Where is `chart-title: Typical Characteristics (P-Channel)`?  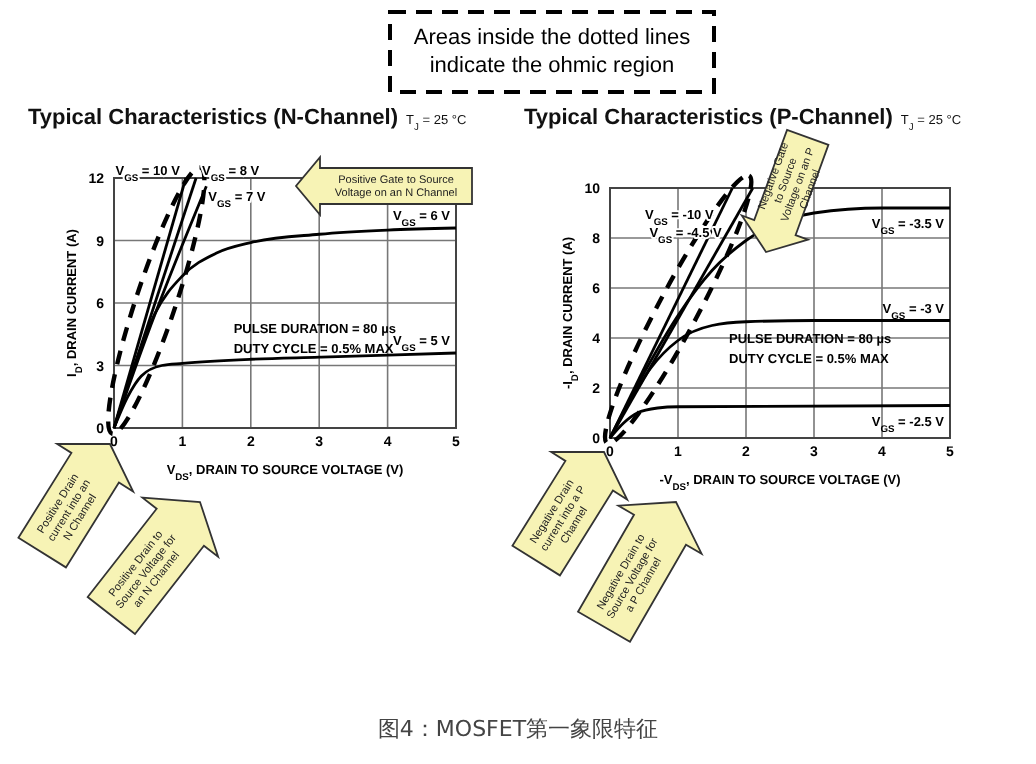 chart-title: Typical Characteristics (P-Channel) is located at coordinates (708, 118).